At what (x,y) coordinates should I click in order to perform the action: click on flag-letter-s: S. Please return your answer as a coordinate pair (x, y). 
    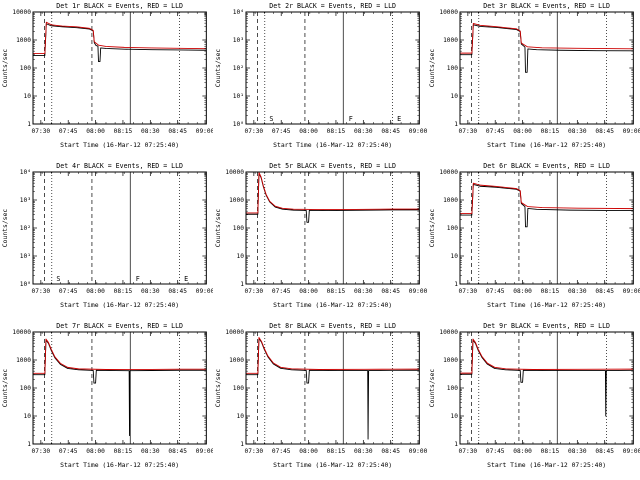
    Looking at the image, I should click on (272, 119).